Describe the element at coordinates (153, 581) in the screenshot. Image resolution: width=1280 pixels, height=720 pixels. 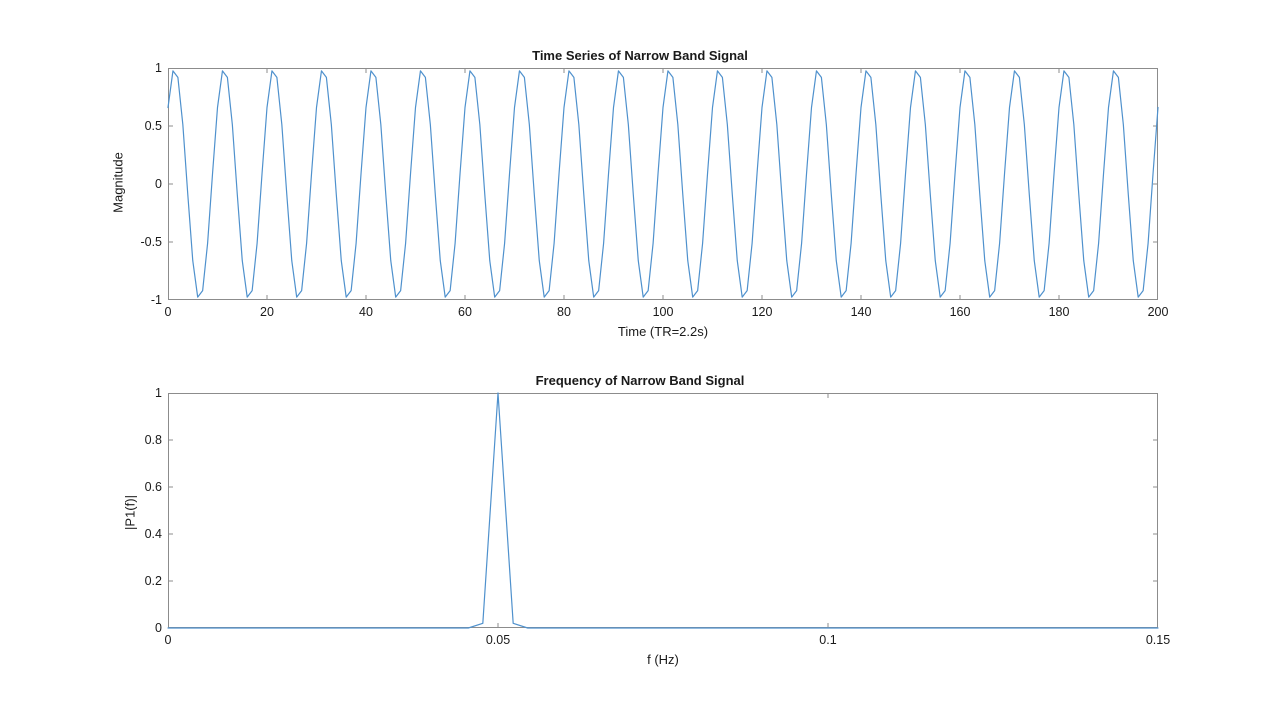
I see `y-tick-label: 0.2` at that location.